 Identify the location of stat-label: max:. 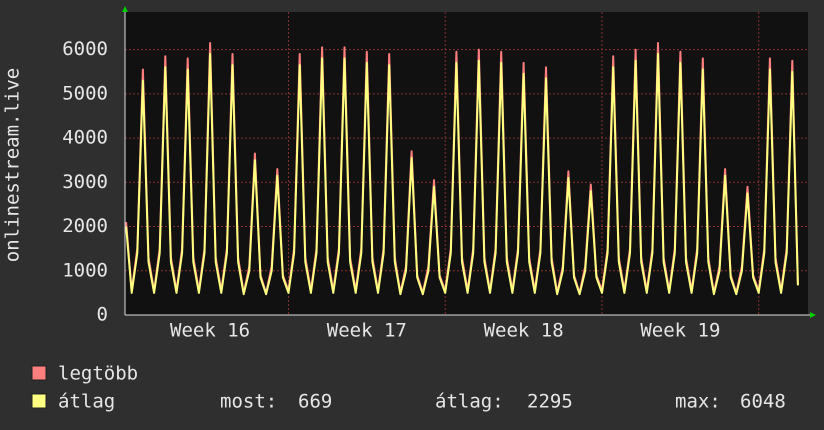
(698, 402).